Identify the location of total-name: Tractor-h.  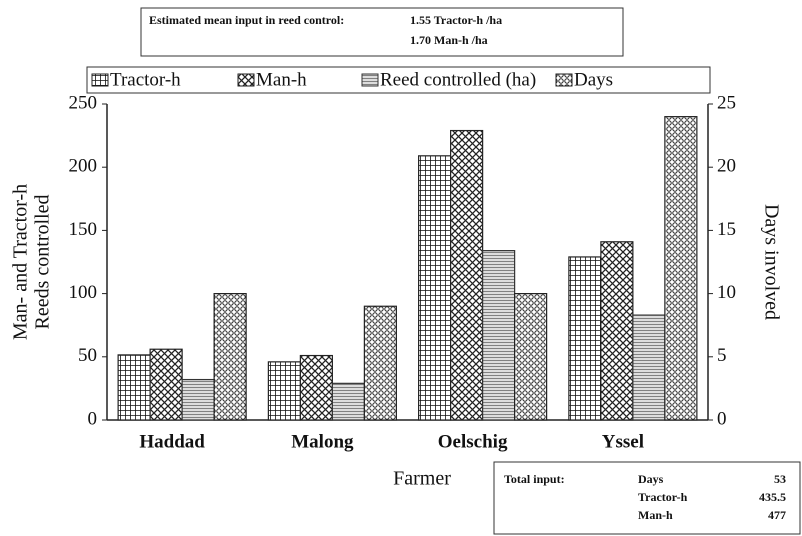
(663, 497).